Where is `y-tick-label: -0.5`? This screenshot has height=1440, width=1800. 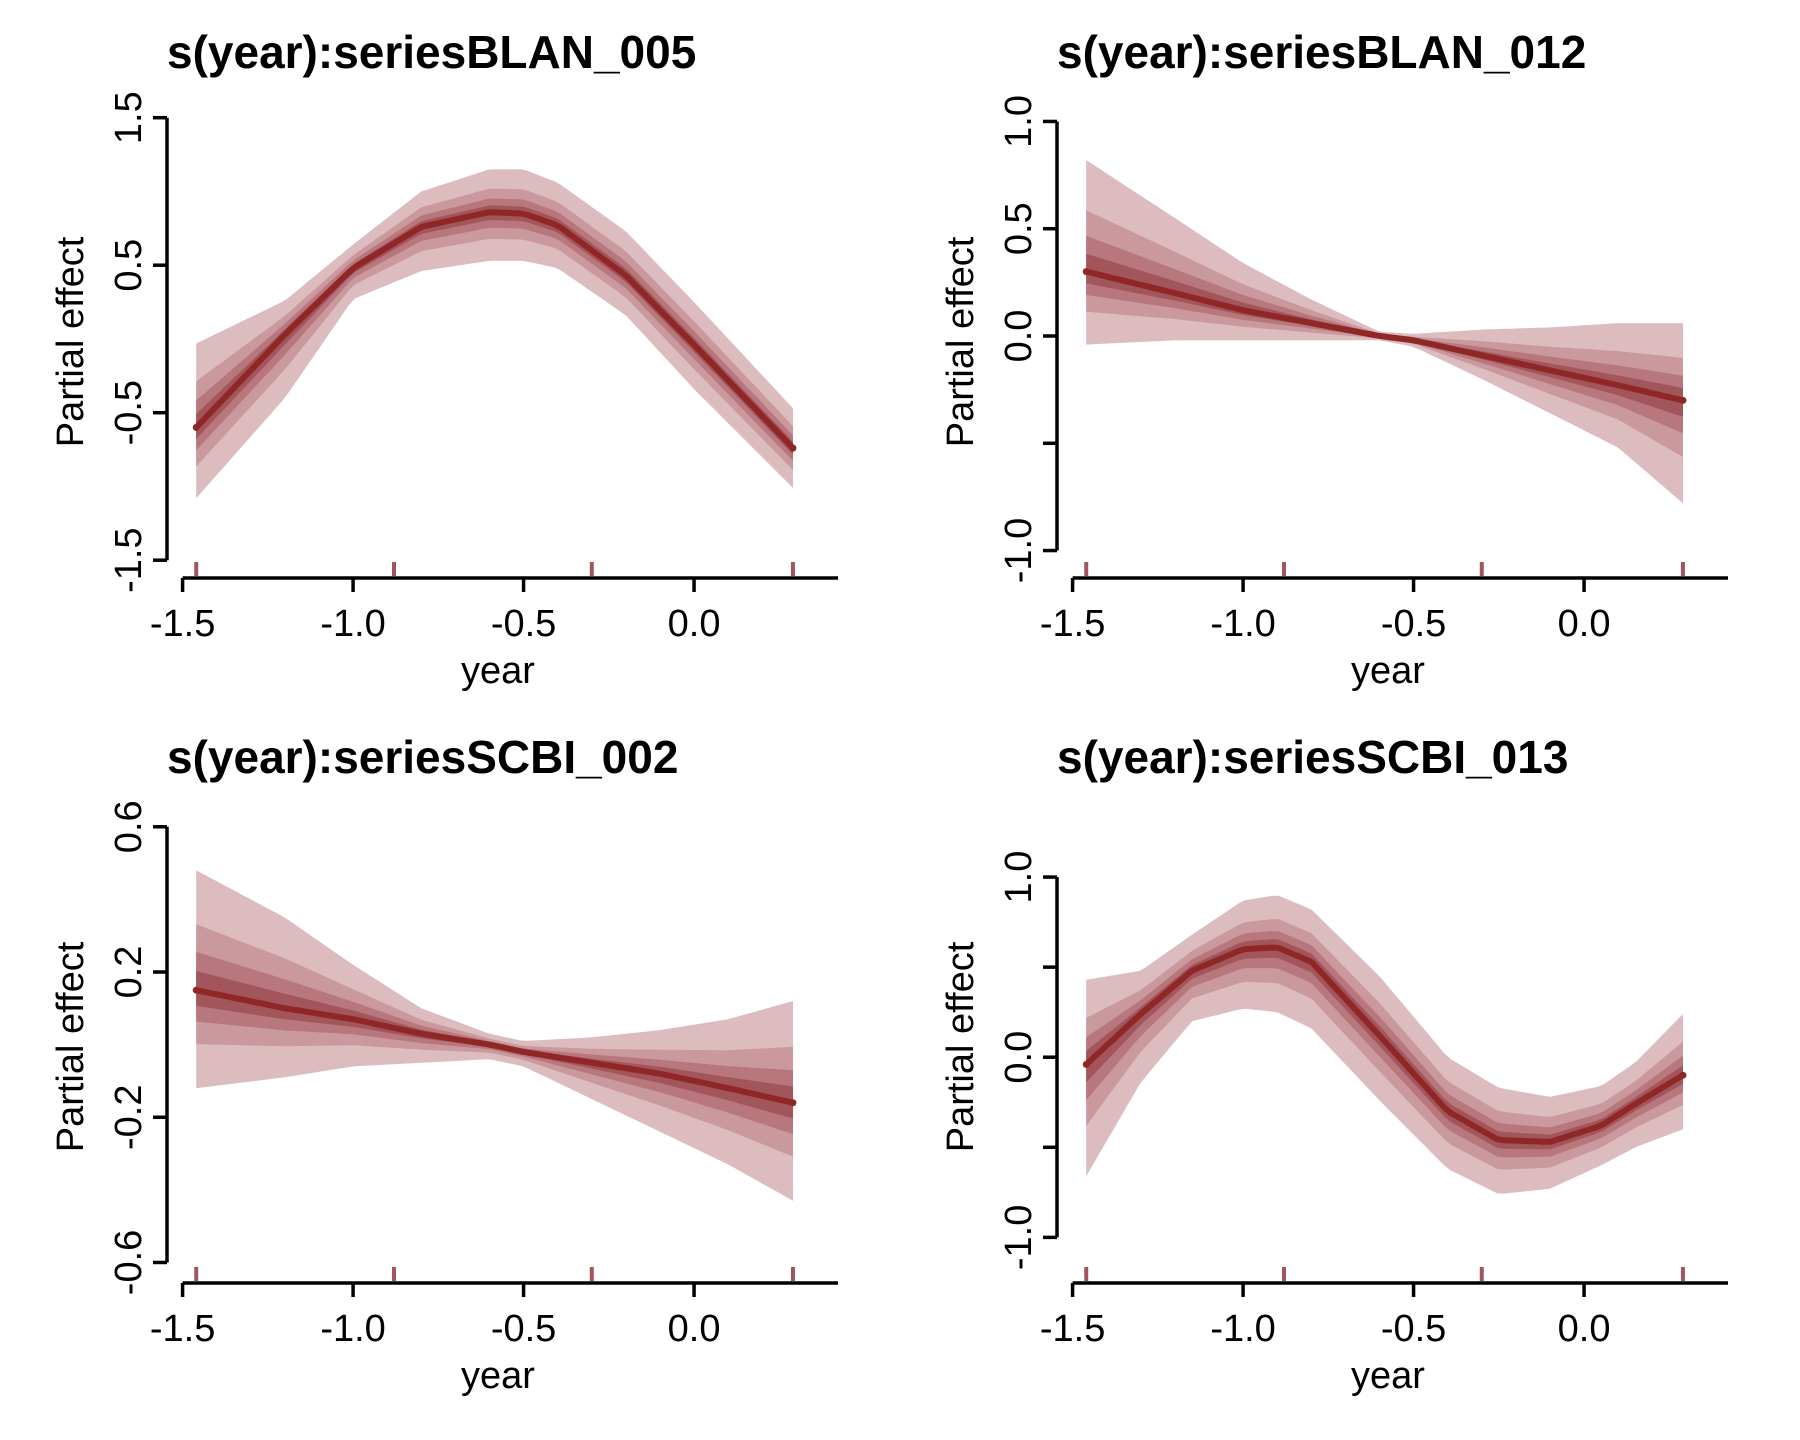
y-tick-label: -0.5 is located at coordinates (129, 412).